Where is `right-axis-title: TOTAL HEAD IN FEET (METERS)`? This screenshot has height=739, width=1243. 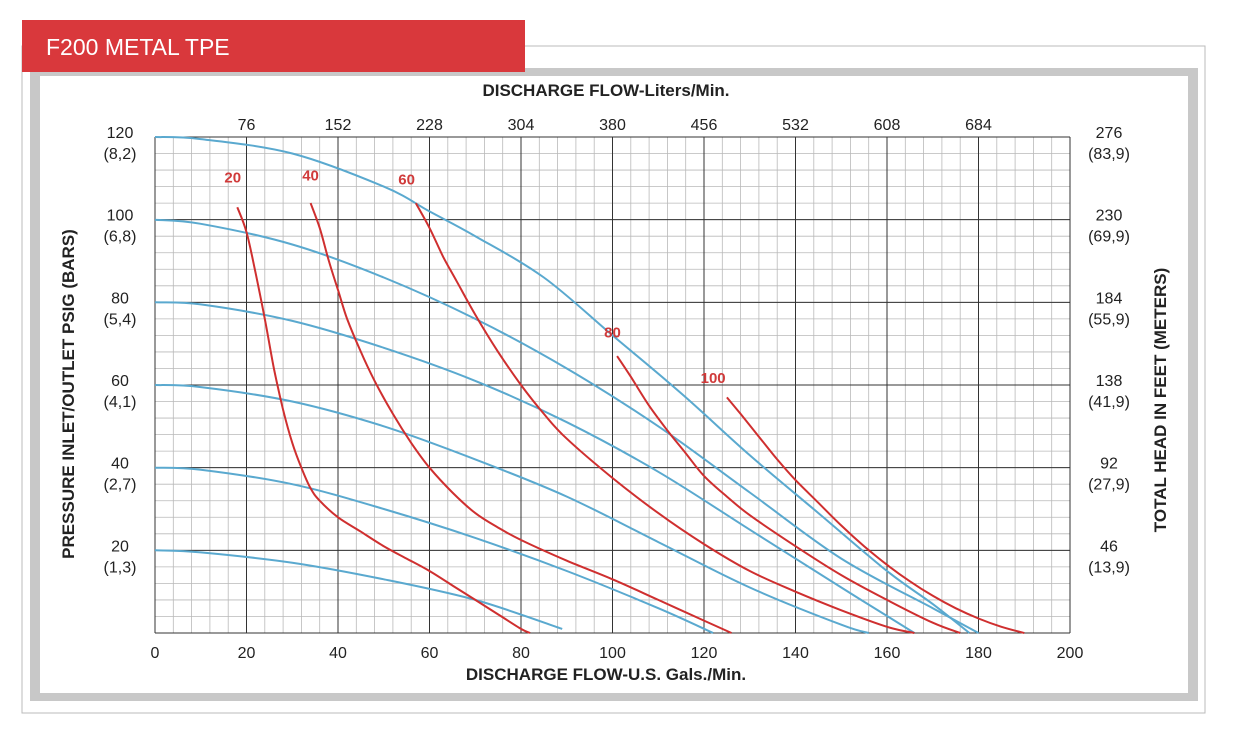 right-axis-title: TOTAL HEAD IN FEET (METERS) is located at coordinates (1160, 400).